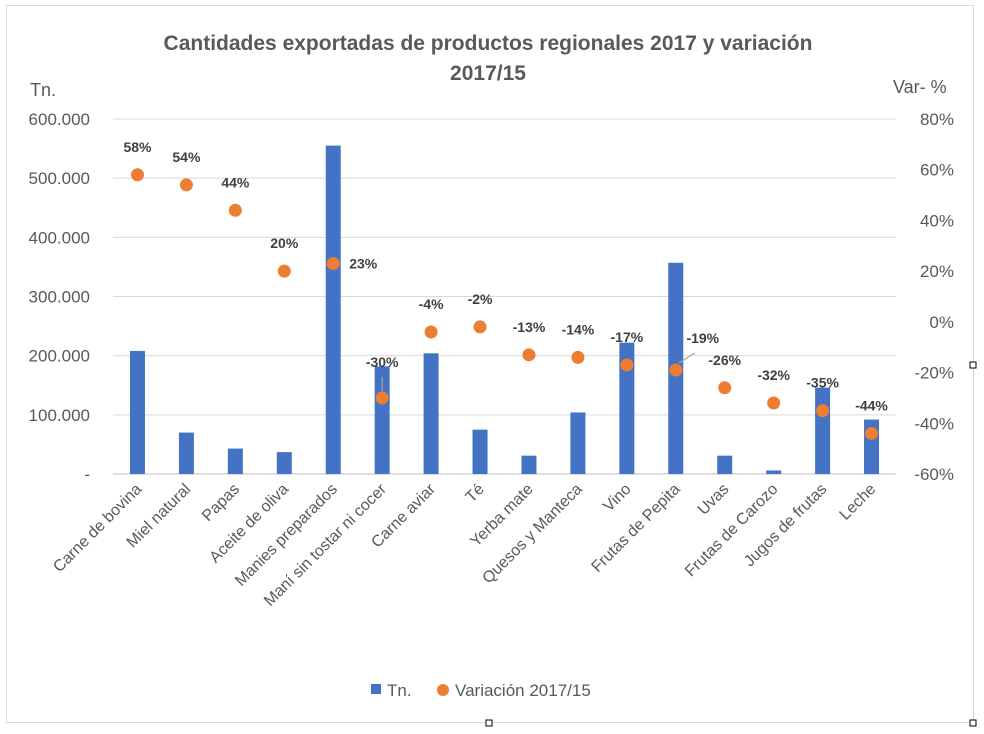 The image size is (984, 734). Describe the element at coordinates (937, 170) in the screenshot. I see `y-right-tick-label: 60%` at that location.